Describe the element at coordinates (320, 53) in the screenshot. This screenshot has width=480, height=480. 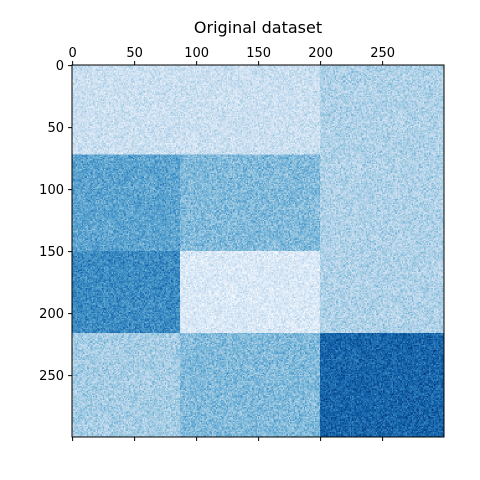
I see `x-tick-label: 200` at that location.